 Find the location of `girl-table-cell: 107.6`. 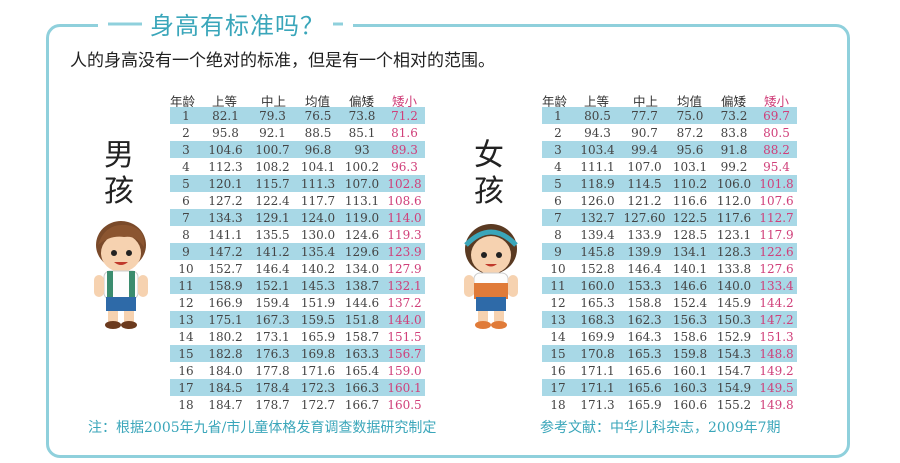

girl-table-cell: 107.6 is located at coordinates (776, 200).